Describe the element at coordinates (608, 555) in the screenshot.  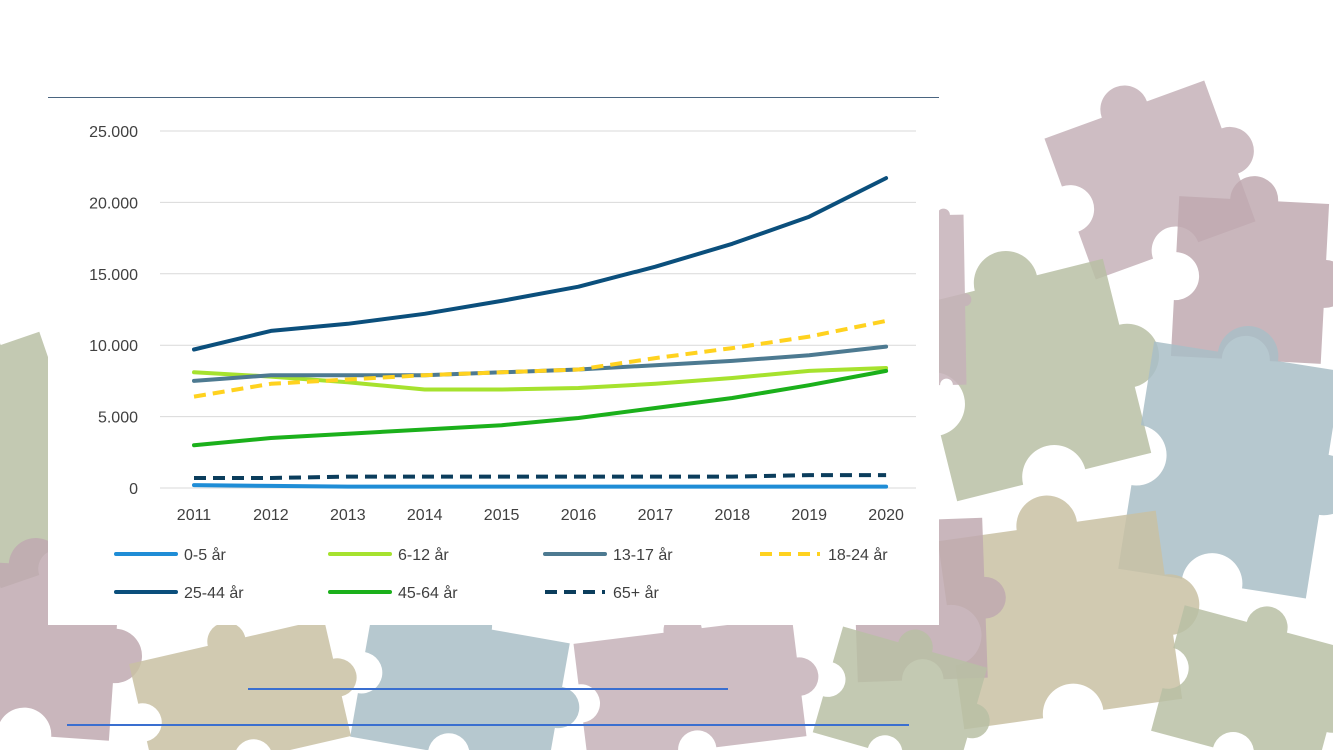
I see `legend-item: 13-17 år` at that location.